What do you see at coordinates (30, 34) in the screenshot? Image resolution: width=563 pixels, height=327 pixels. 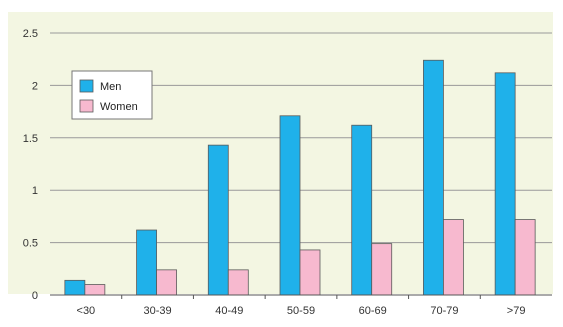 I see `y-tick-label: 2.5` at bounding box center [30, 34].